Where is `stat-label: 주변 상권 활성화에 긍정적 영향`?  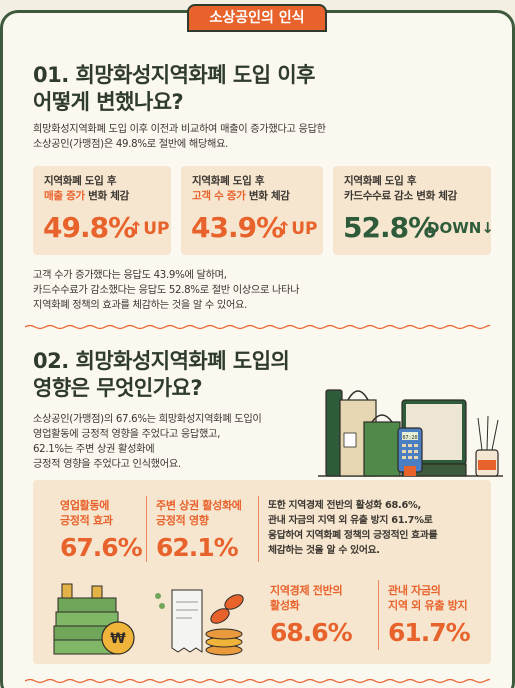 stat-label: 주변 상권 활성화에 긍정적 영향 is located at coordinates (199, 513).